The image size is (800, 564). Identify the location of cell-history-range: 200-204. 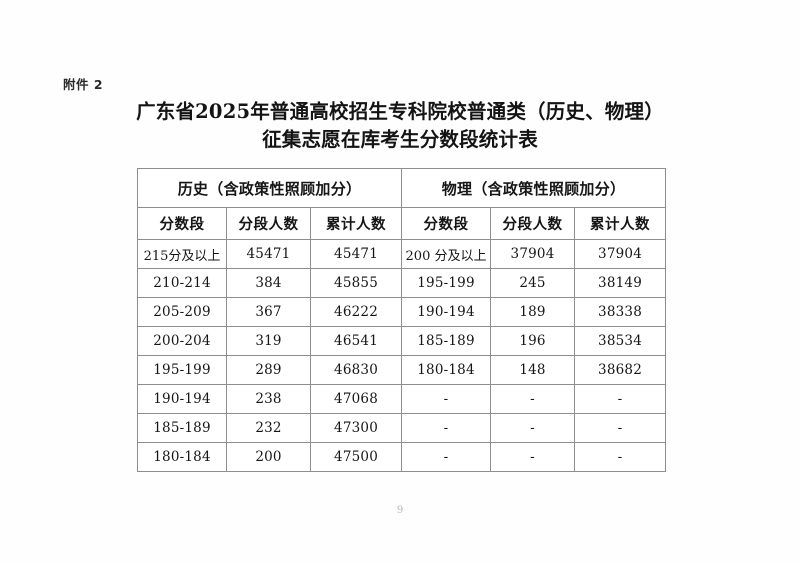
(182, 341).